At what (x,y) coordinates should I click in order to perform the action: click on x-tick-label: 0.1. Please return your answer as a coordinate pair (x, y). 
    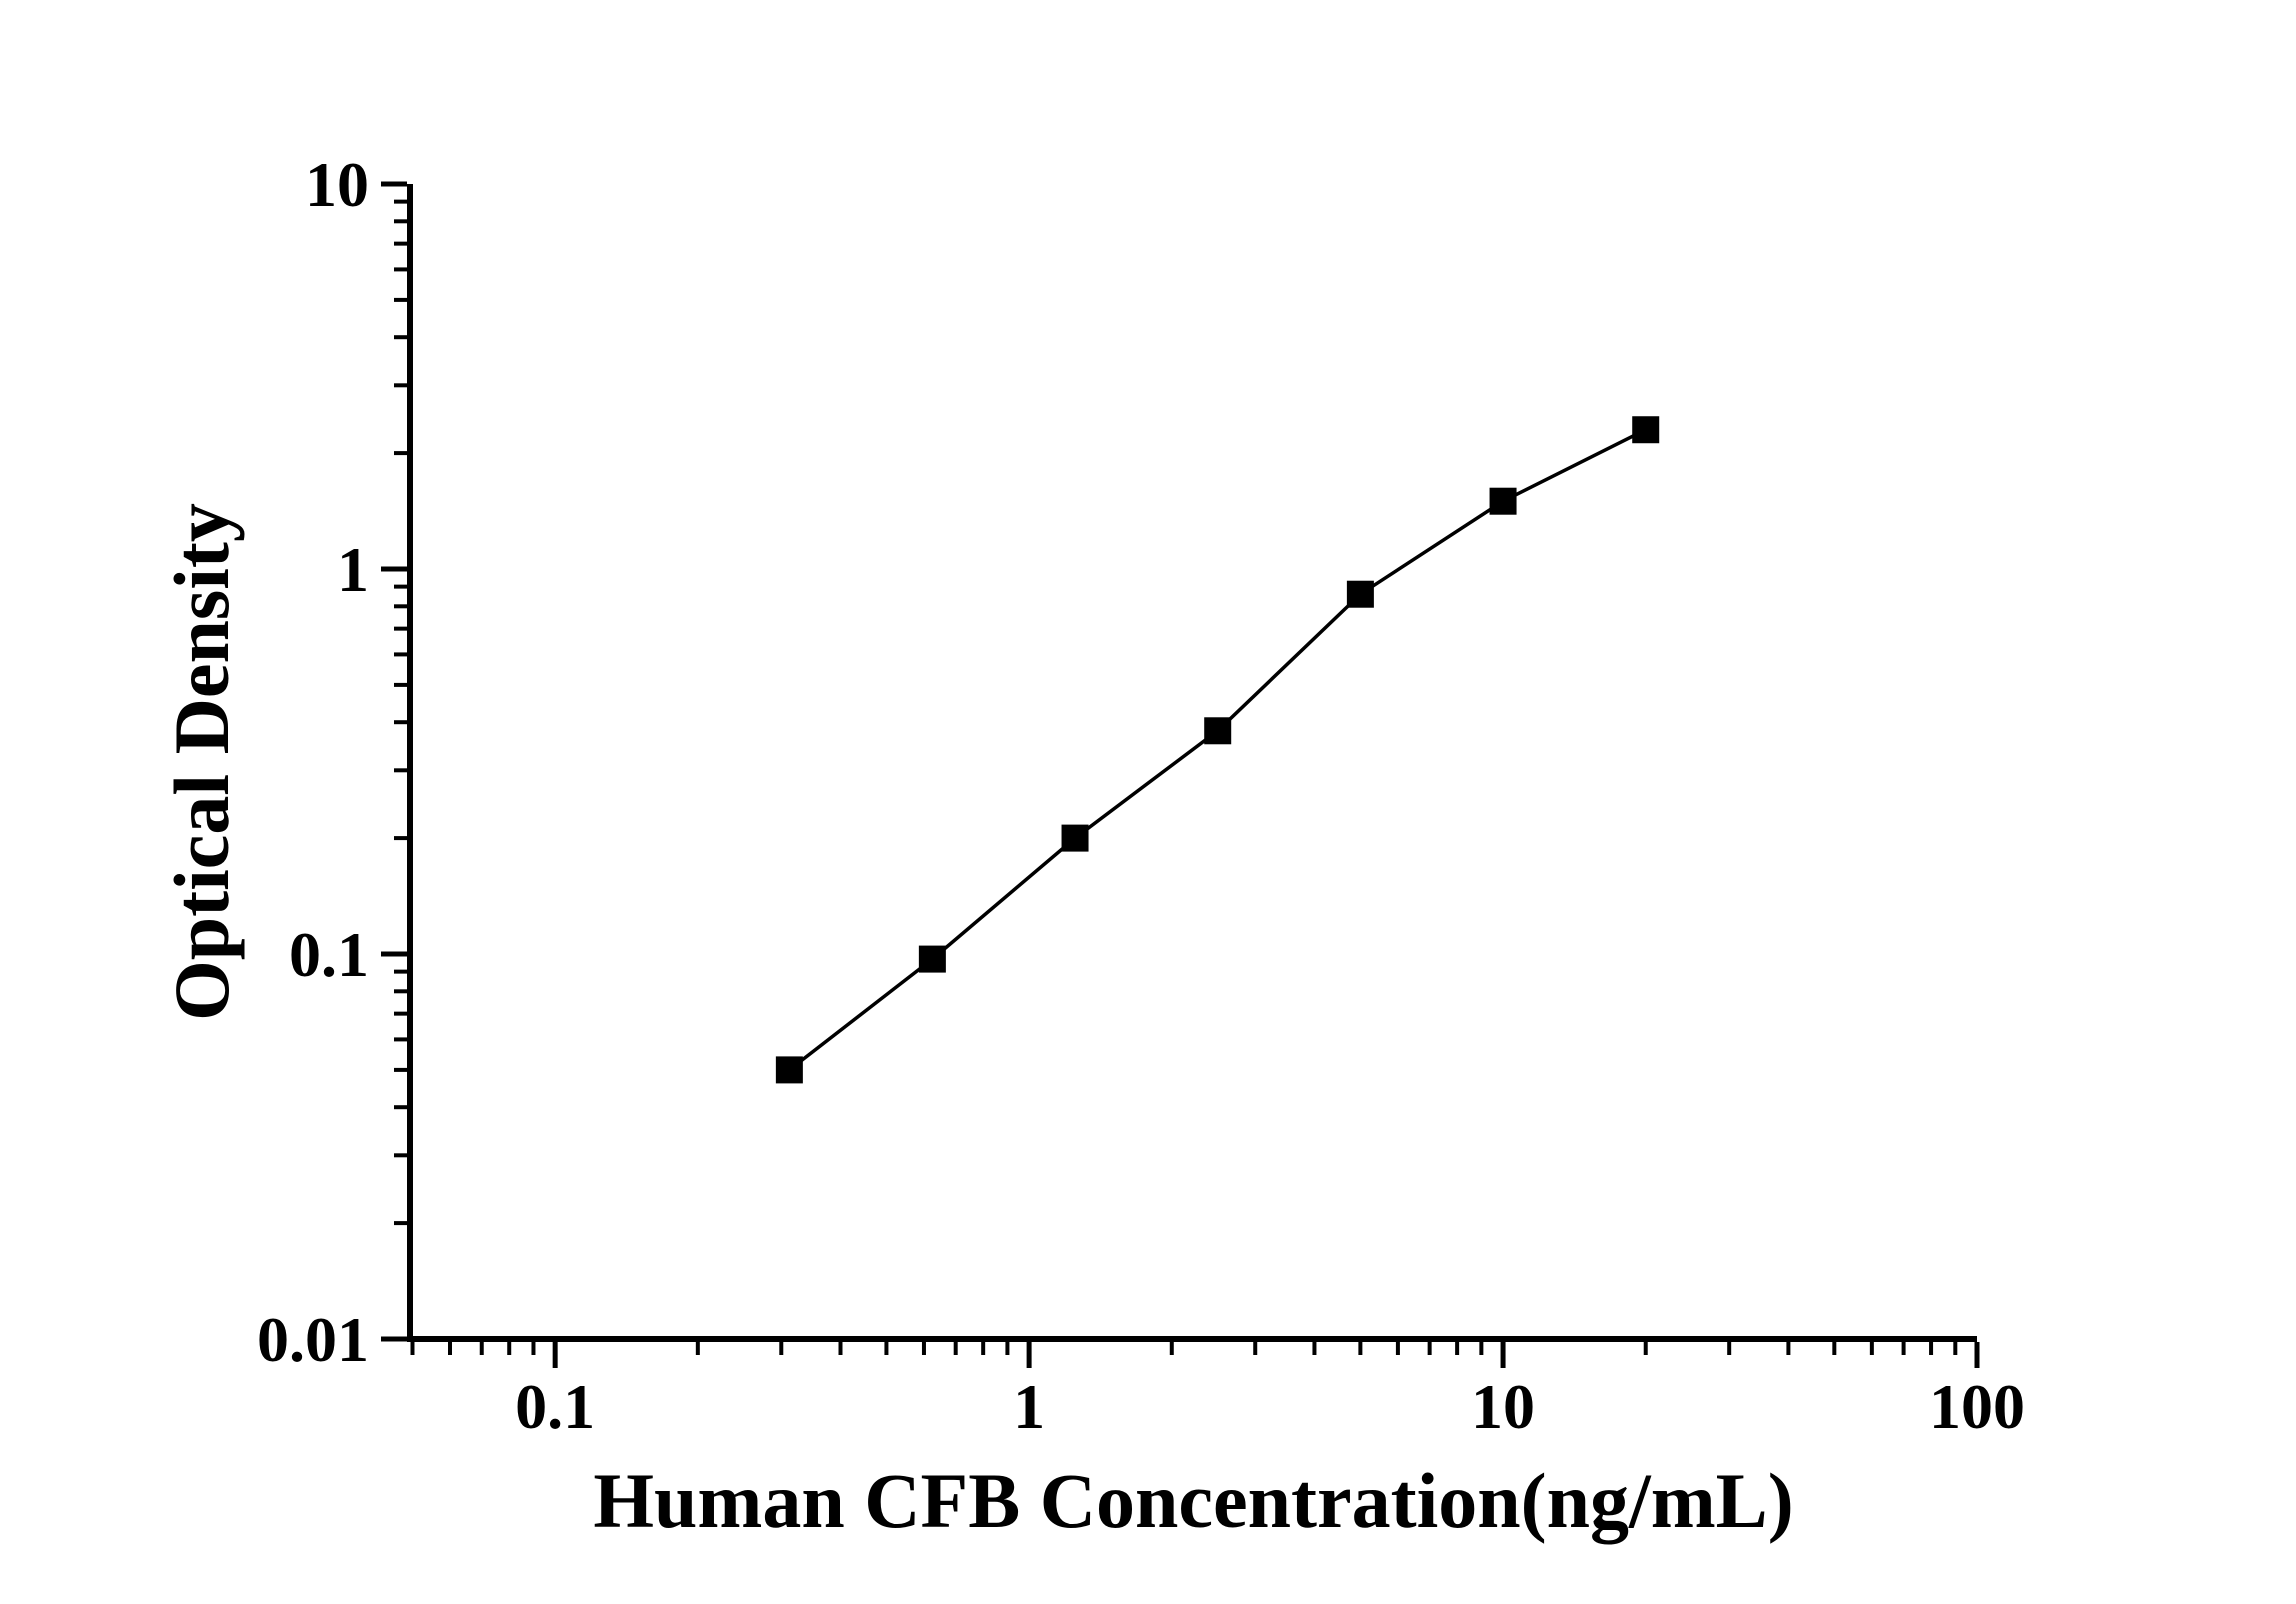
    Looking at the image, I should click on (555, 1406).